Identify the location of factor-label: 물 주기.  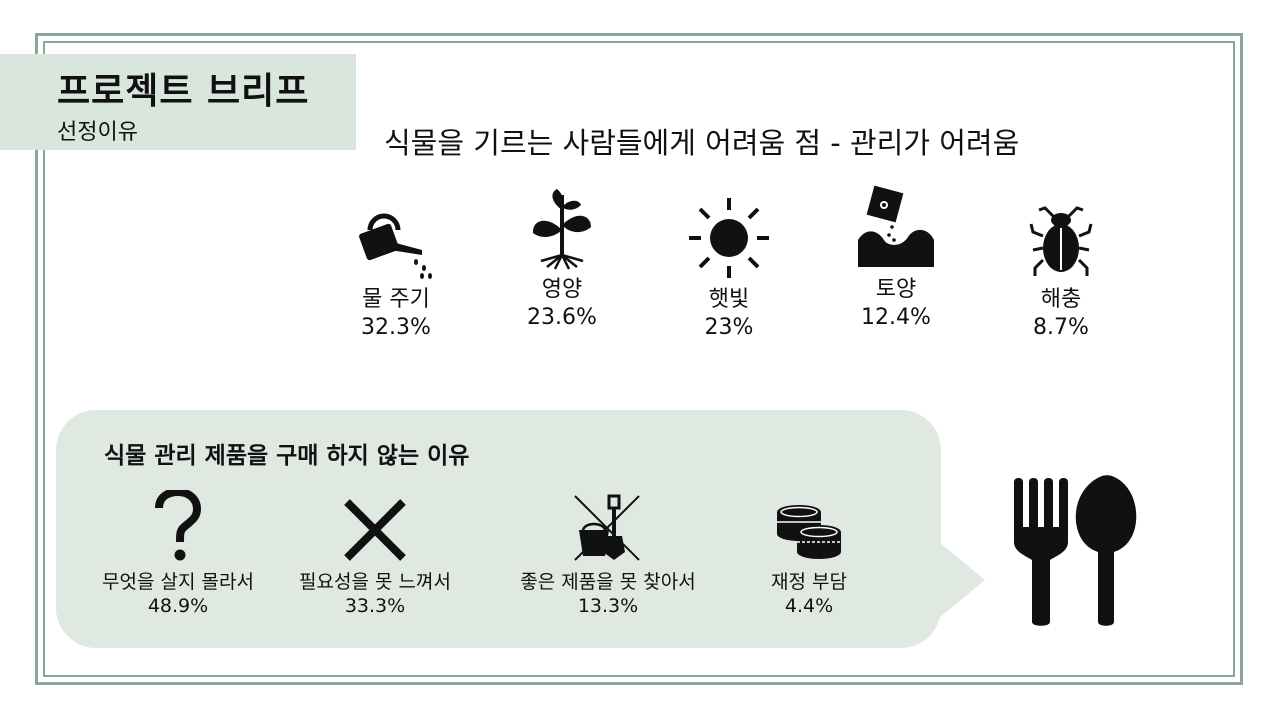
(396, 299).